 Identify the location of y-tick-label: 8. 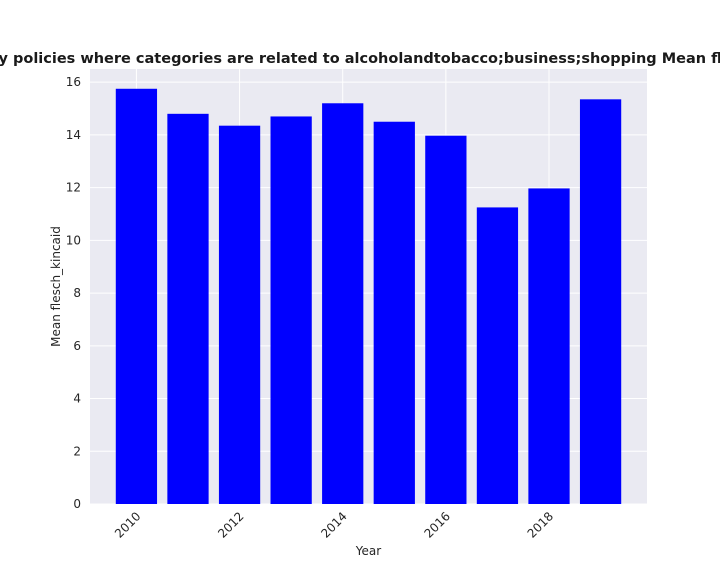
(77, 293).